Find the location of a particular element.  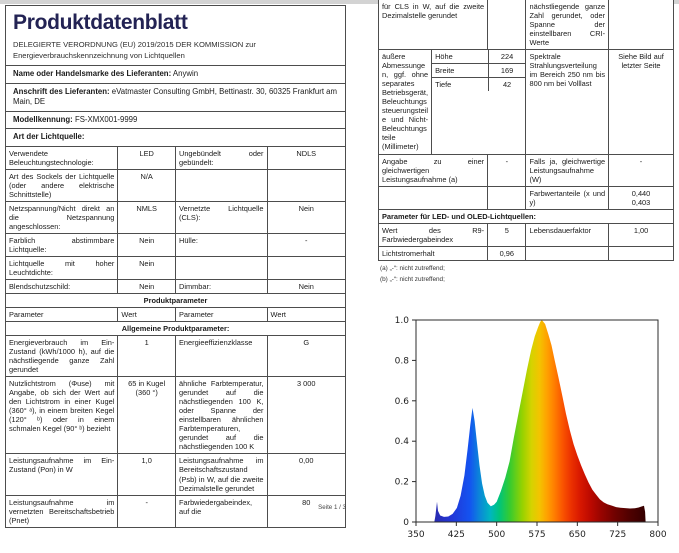

table-row: Lichtstromerhalt 0,96 is located at coordinates (525, 253).